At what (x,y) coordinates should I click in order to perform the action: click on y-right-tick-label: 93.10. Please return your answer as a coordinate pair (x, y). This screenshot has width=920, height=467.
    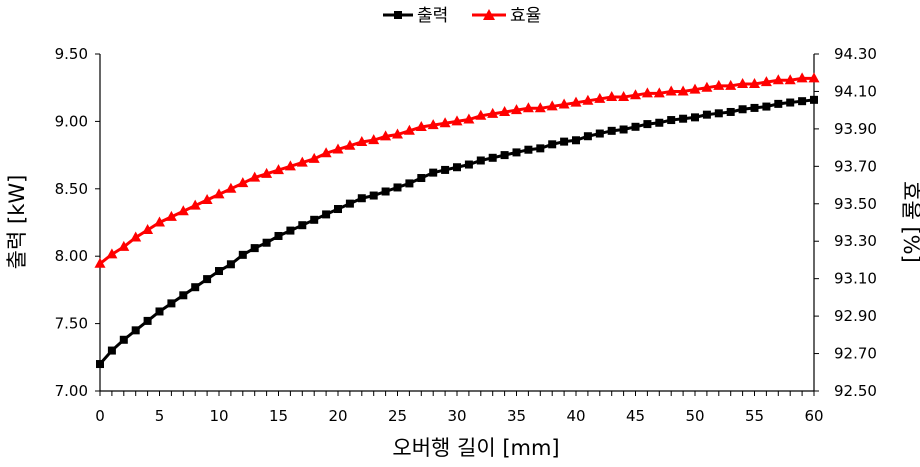
    Looking at the image, I should click on (855, 279).